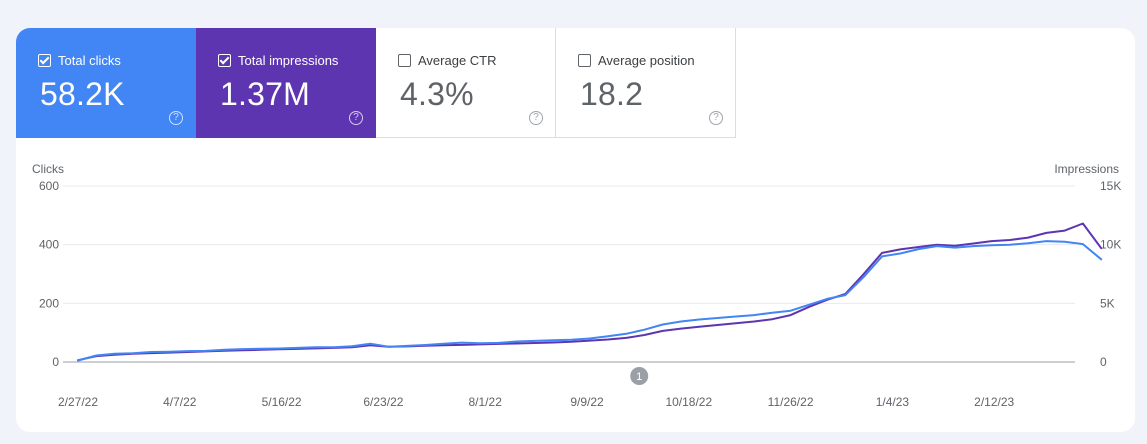  I want to click on metric-label: Total impressions, so click(288, 60).